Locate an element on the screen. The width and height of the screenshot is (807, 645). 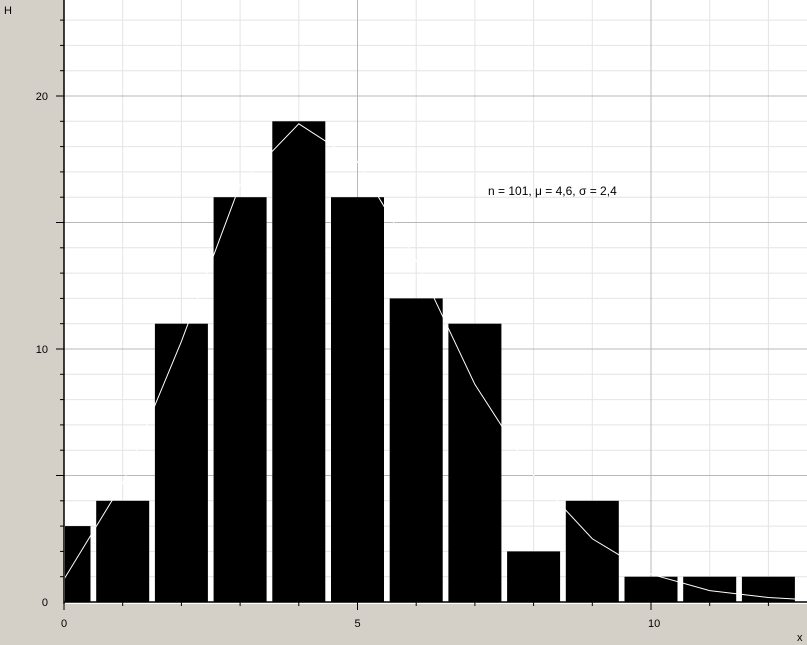
left-margin-panel is located at coordinates (32, 322).